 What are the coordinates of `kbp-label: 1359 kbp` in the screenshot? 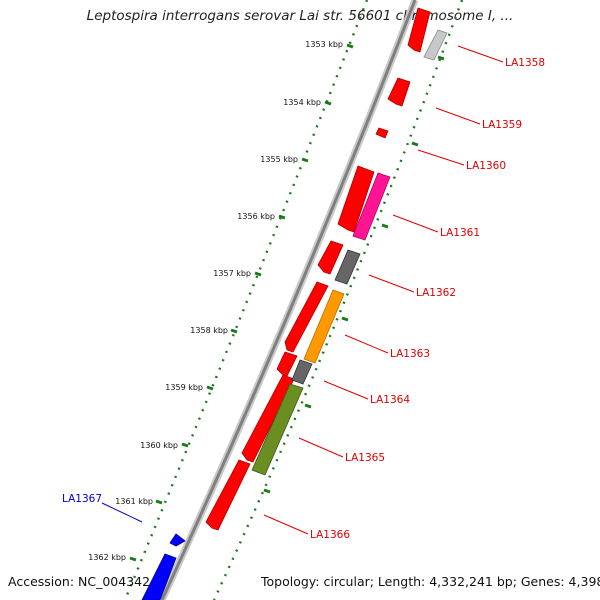 It's located at (184, 387).